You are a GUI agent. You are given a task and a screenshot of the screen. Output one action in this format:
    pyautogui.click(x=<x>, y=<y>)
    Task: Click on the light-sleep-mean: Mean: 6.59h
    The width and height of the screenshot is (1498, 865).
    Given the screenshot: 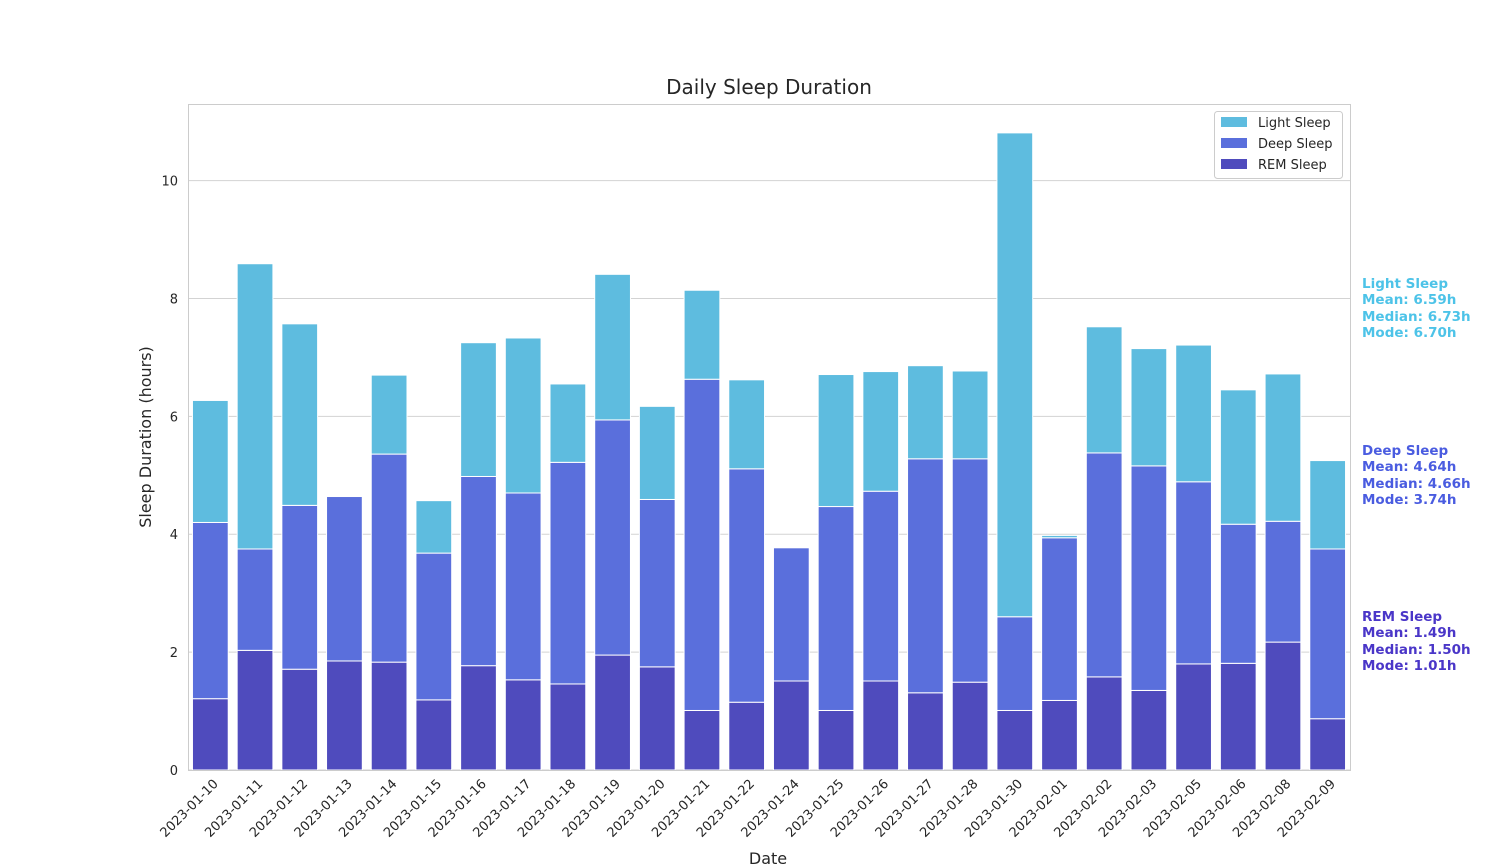 What is the action you would take?
    pyautogui.click(x=1409, y=300)
    